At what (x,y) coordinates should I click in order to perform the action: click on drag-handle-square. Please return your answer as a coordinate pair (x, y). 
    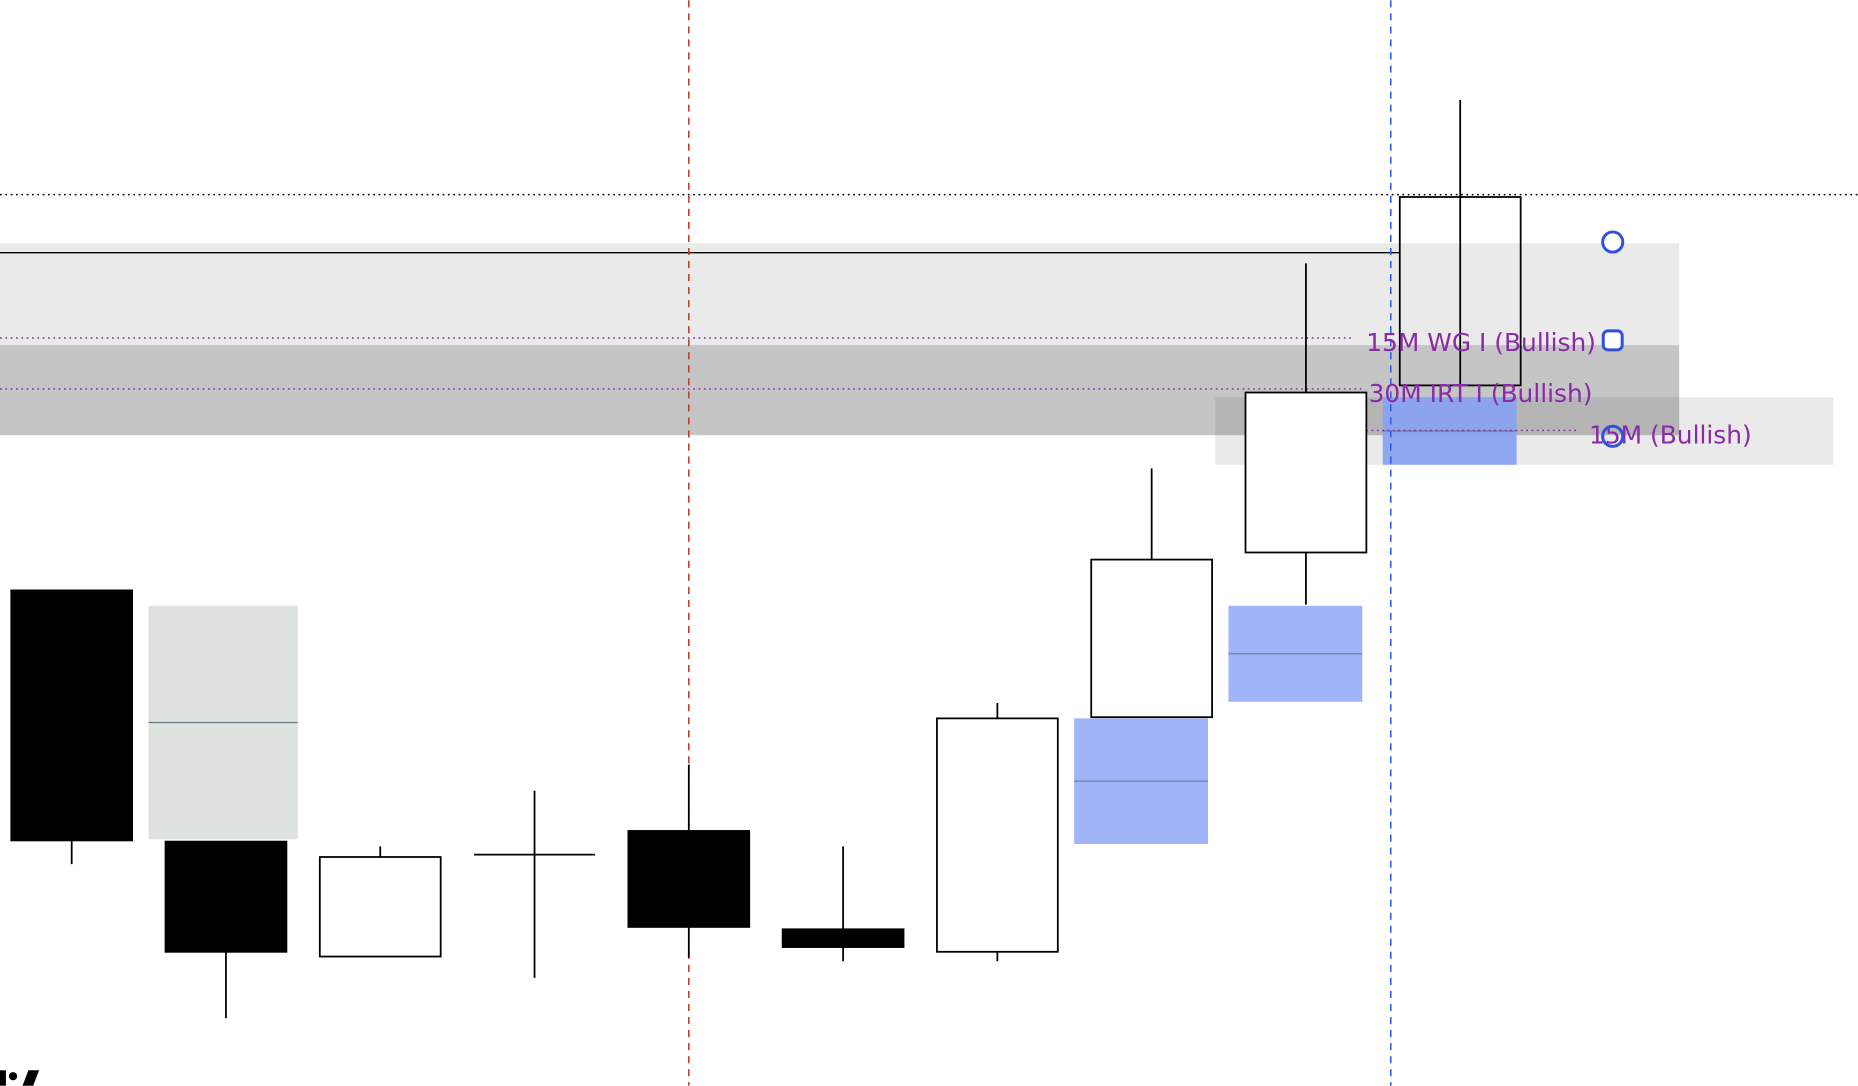
    Looking at the image, I should click on (1612, 340).